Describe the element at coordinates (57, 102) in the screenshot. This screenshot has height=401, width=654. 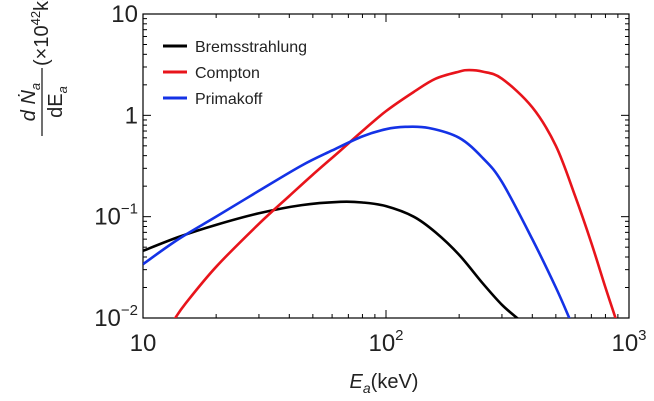
I see `svg-text: dEa` at that location.